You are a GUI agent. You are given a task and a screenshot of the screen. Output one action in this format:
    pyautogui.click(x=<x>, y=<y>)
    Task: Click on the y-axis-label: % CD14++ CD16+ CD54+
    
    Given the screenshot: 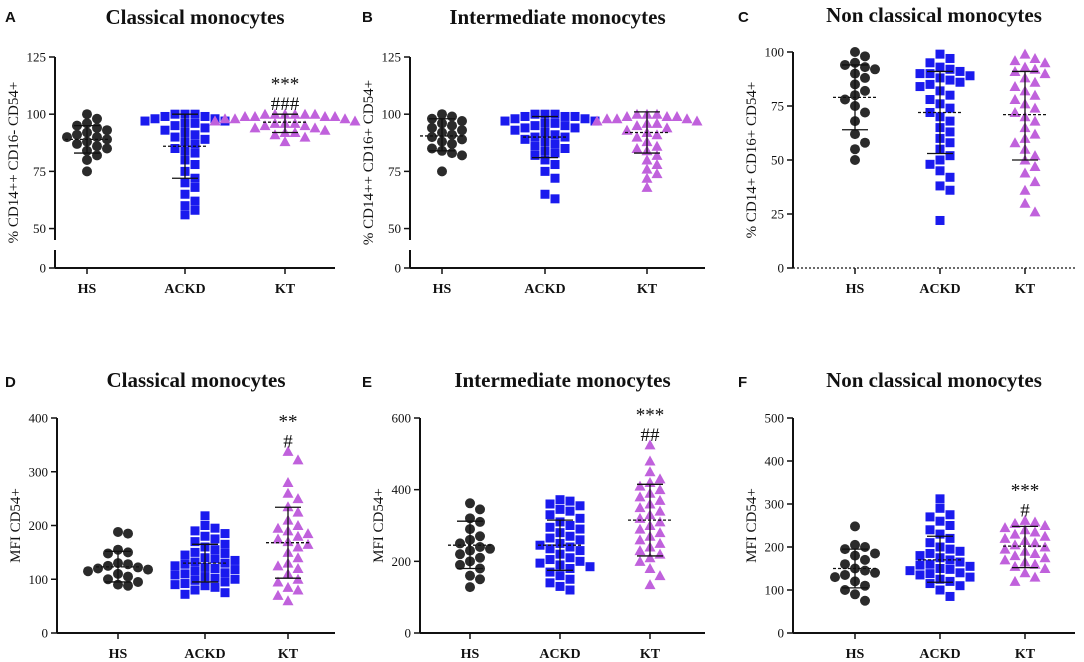 What is the action you would take?
    pyautogui.click(x=369, y=162)
    